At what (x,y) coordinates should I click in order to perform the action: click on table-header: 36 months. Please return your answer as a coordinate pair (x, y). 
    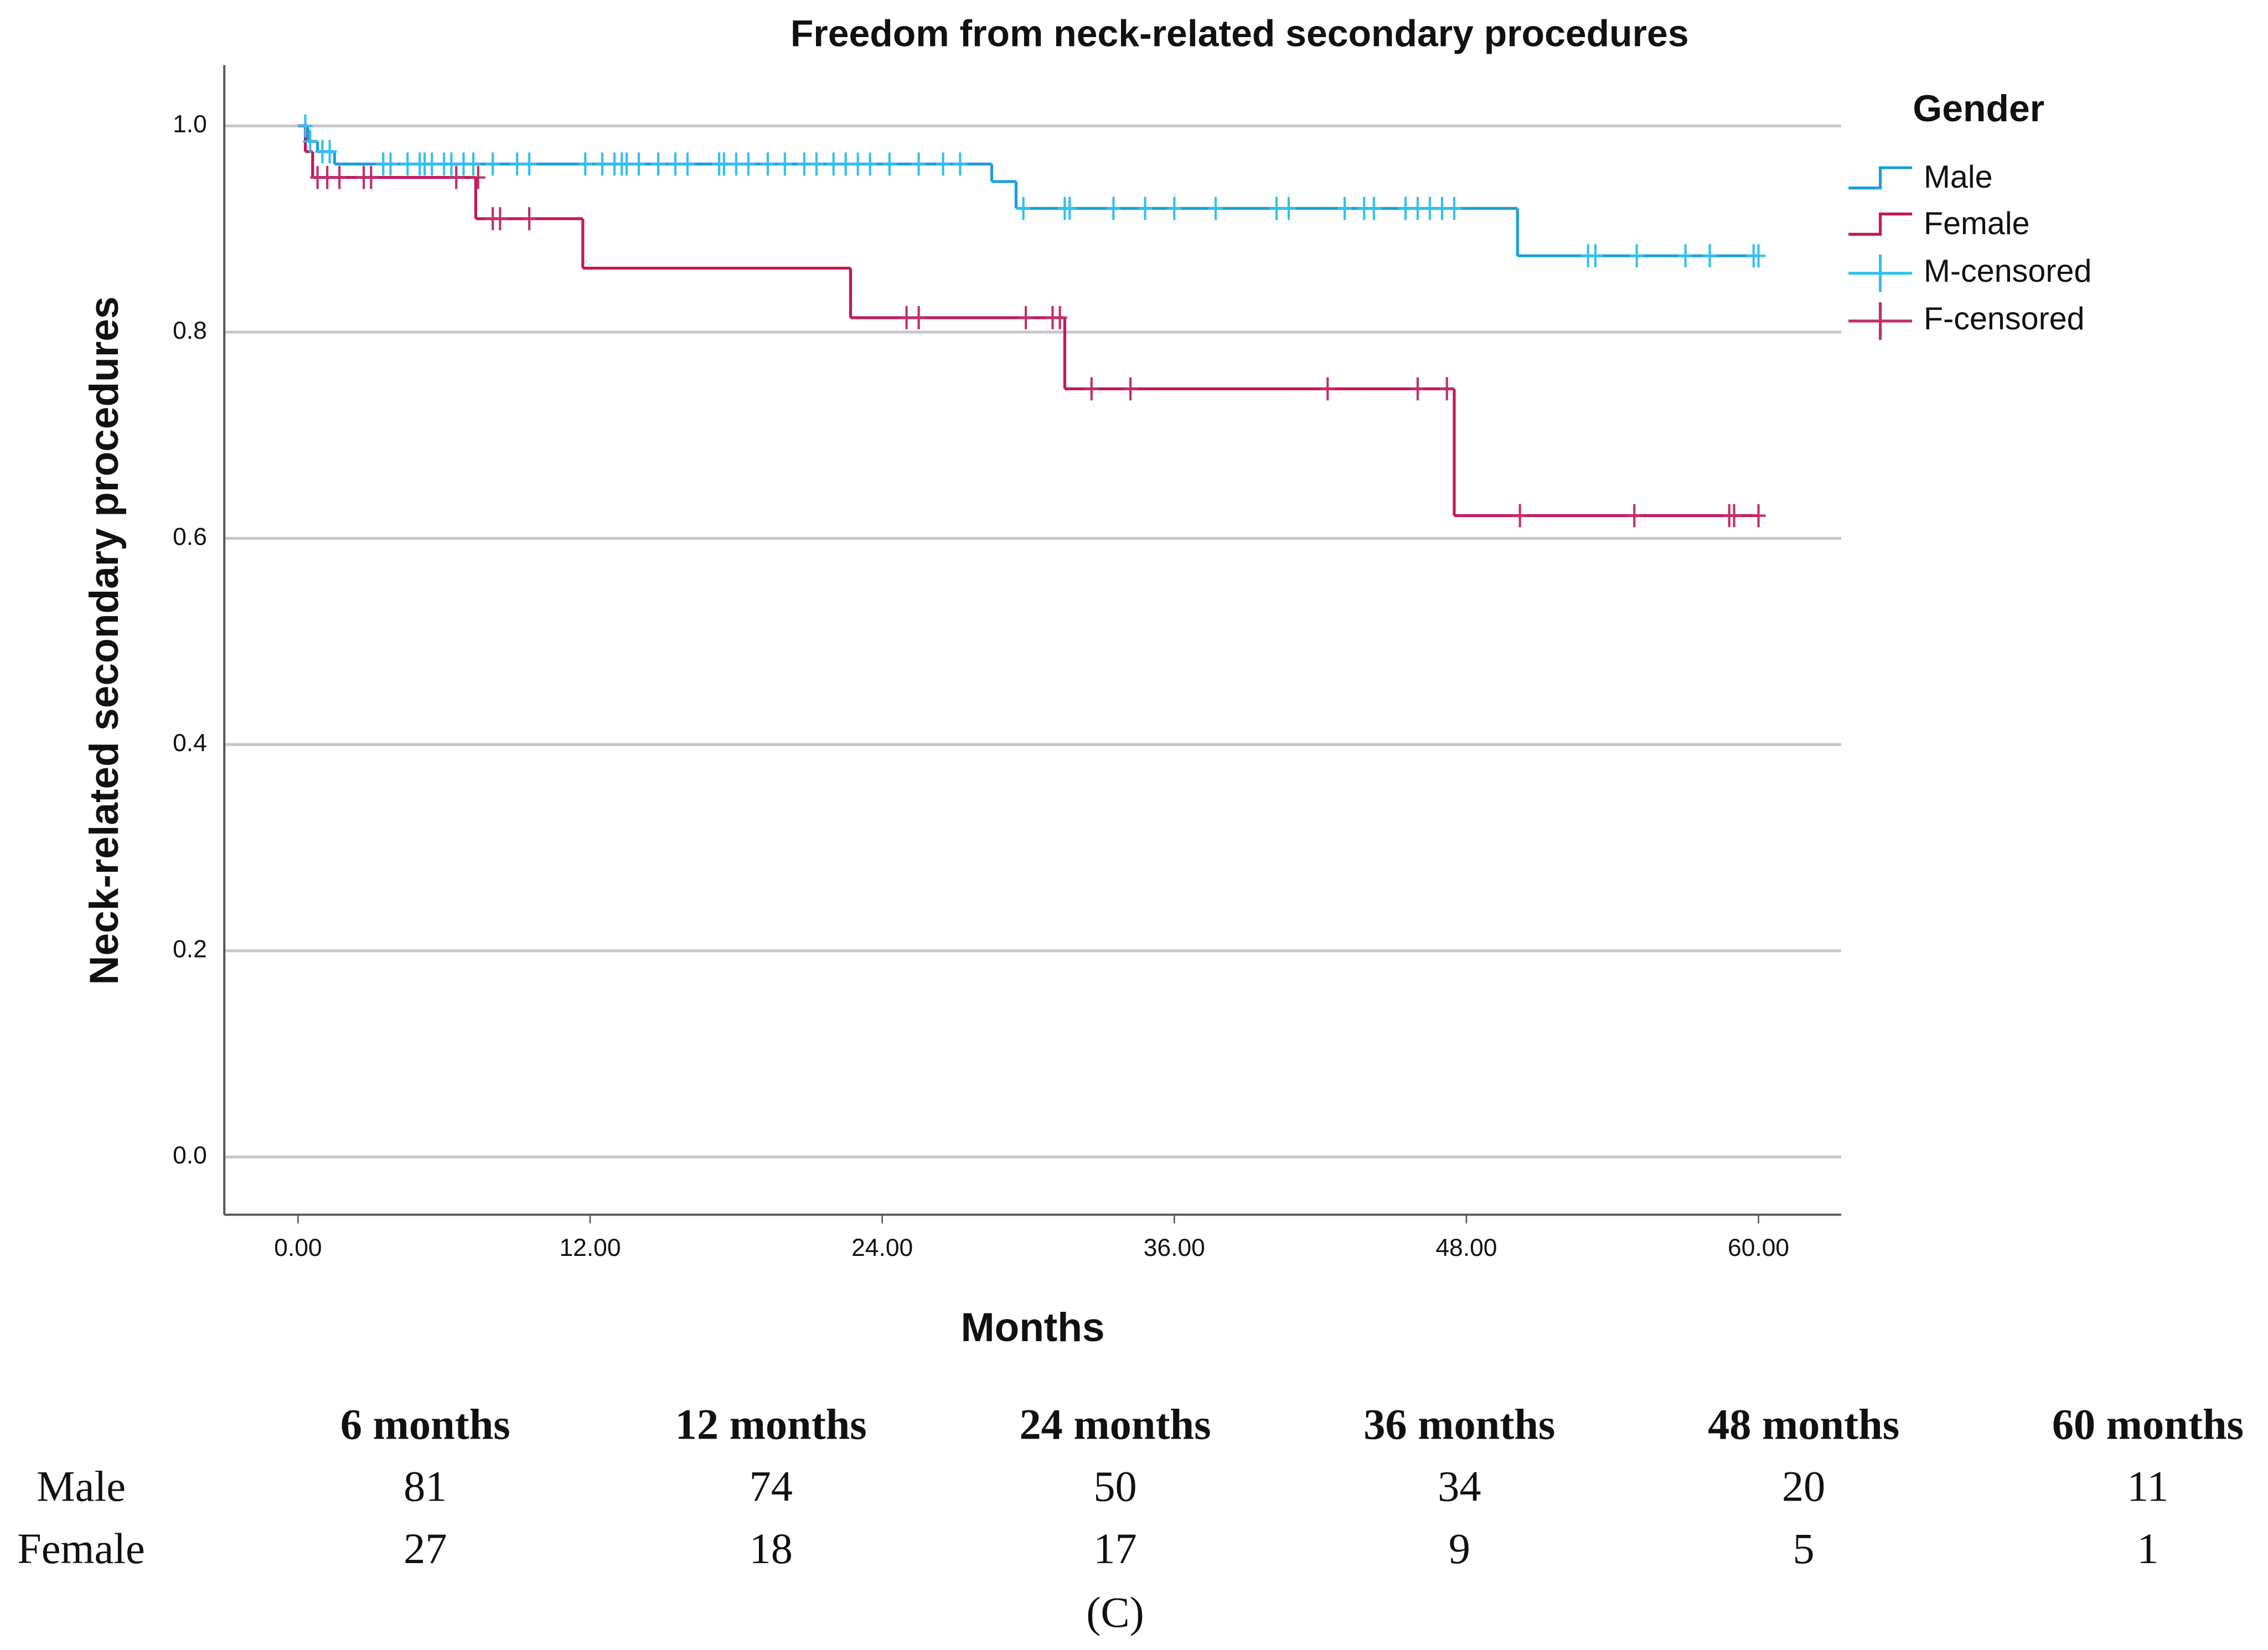
    Looking at the image, I should click on (1459, 1424).